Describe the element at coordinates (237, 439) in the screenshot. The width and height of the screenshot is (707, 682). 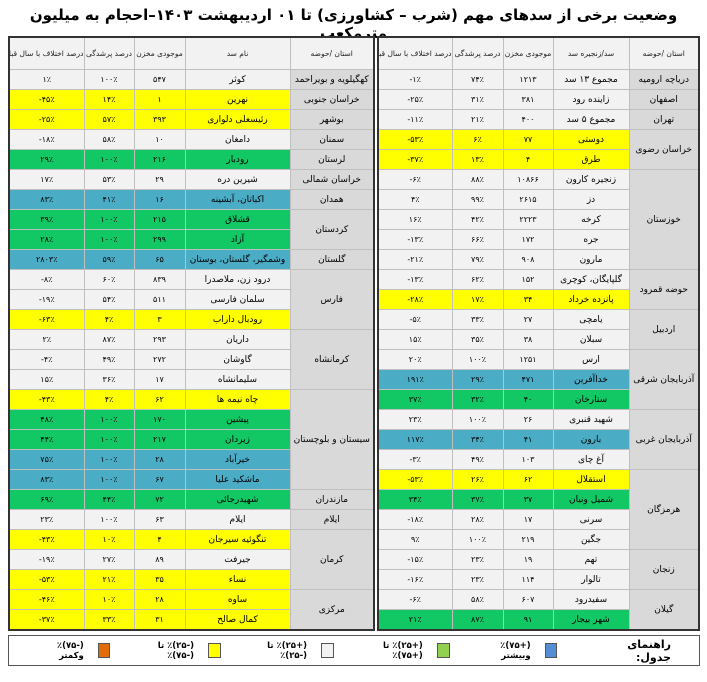
I see `dam-name-cell: زیردان` at that location.